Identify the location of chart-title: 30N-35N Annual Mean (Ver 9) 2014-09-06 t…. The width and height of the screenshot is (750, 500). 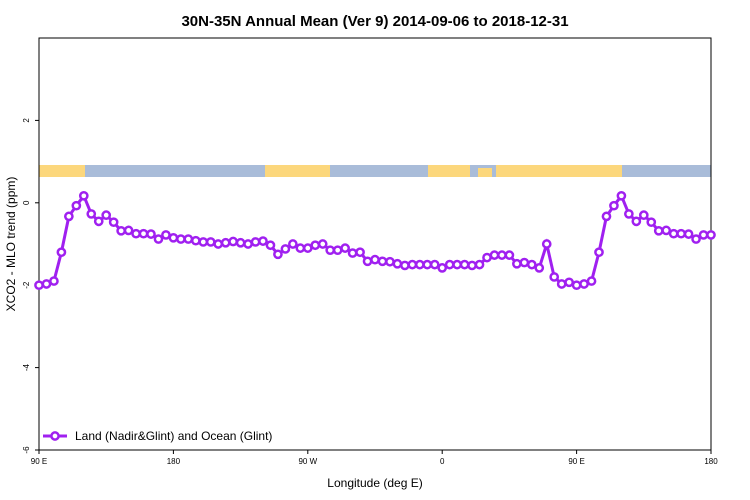
(374, 21).